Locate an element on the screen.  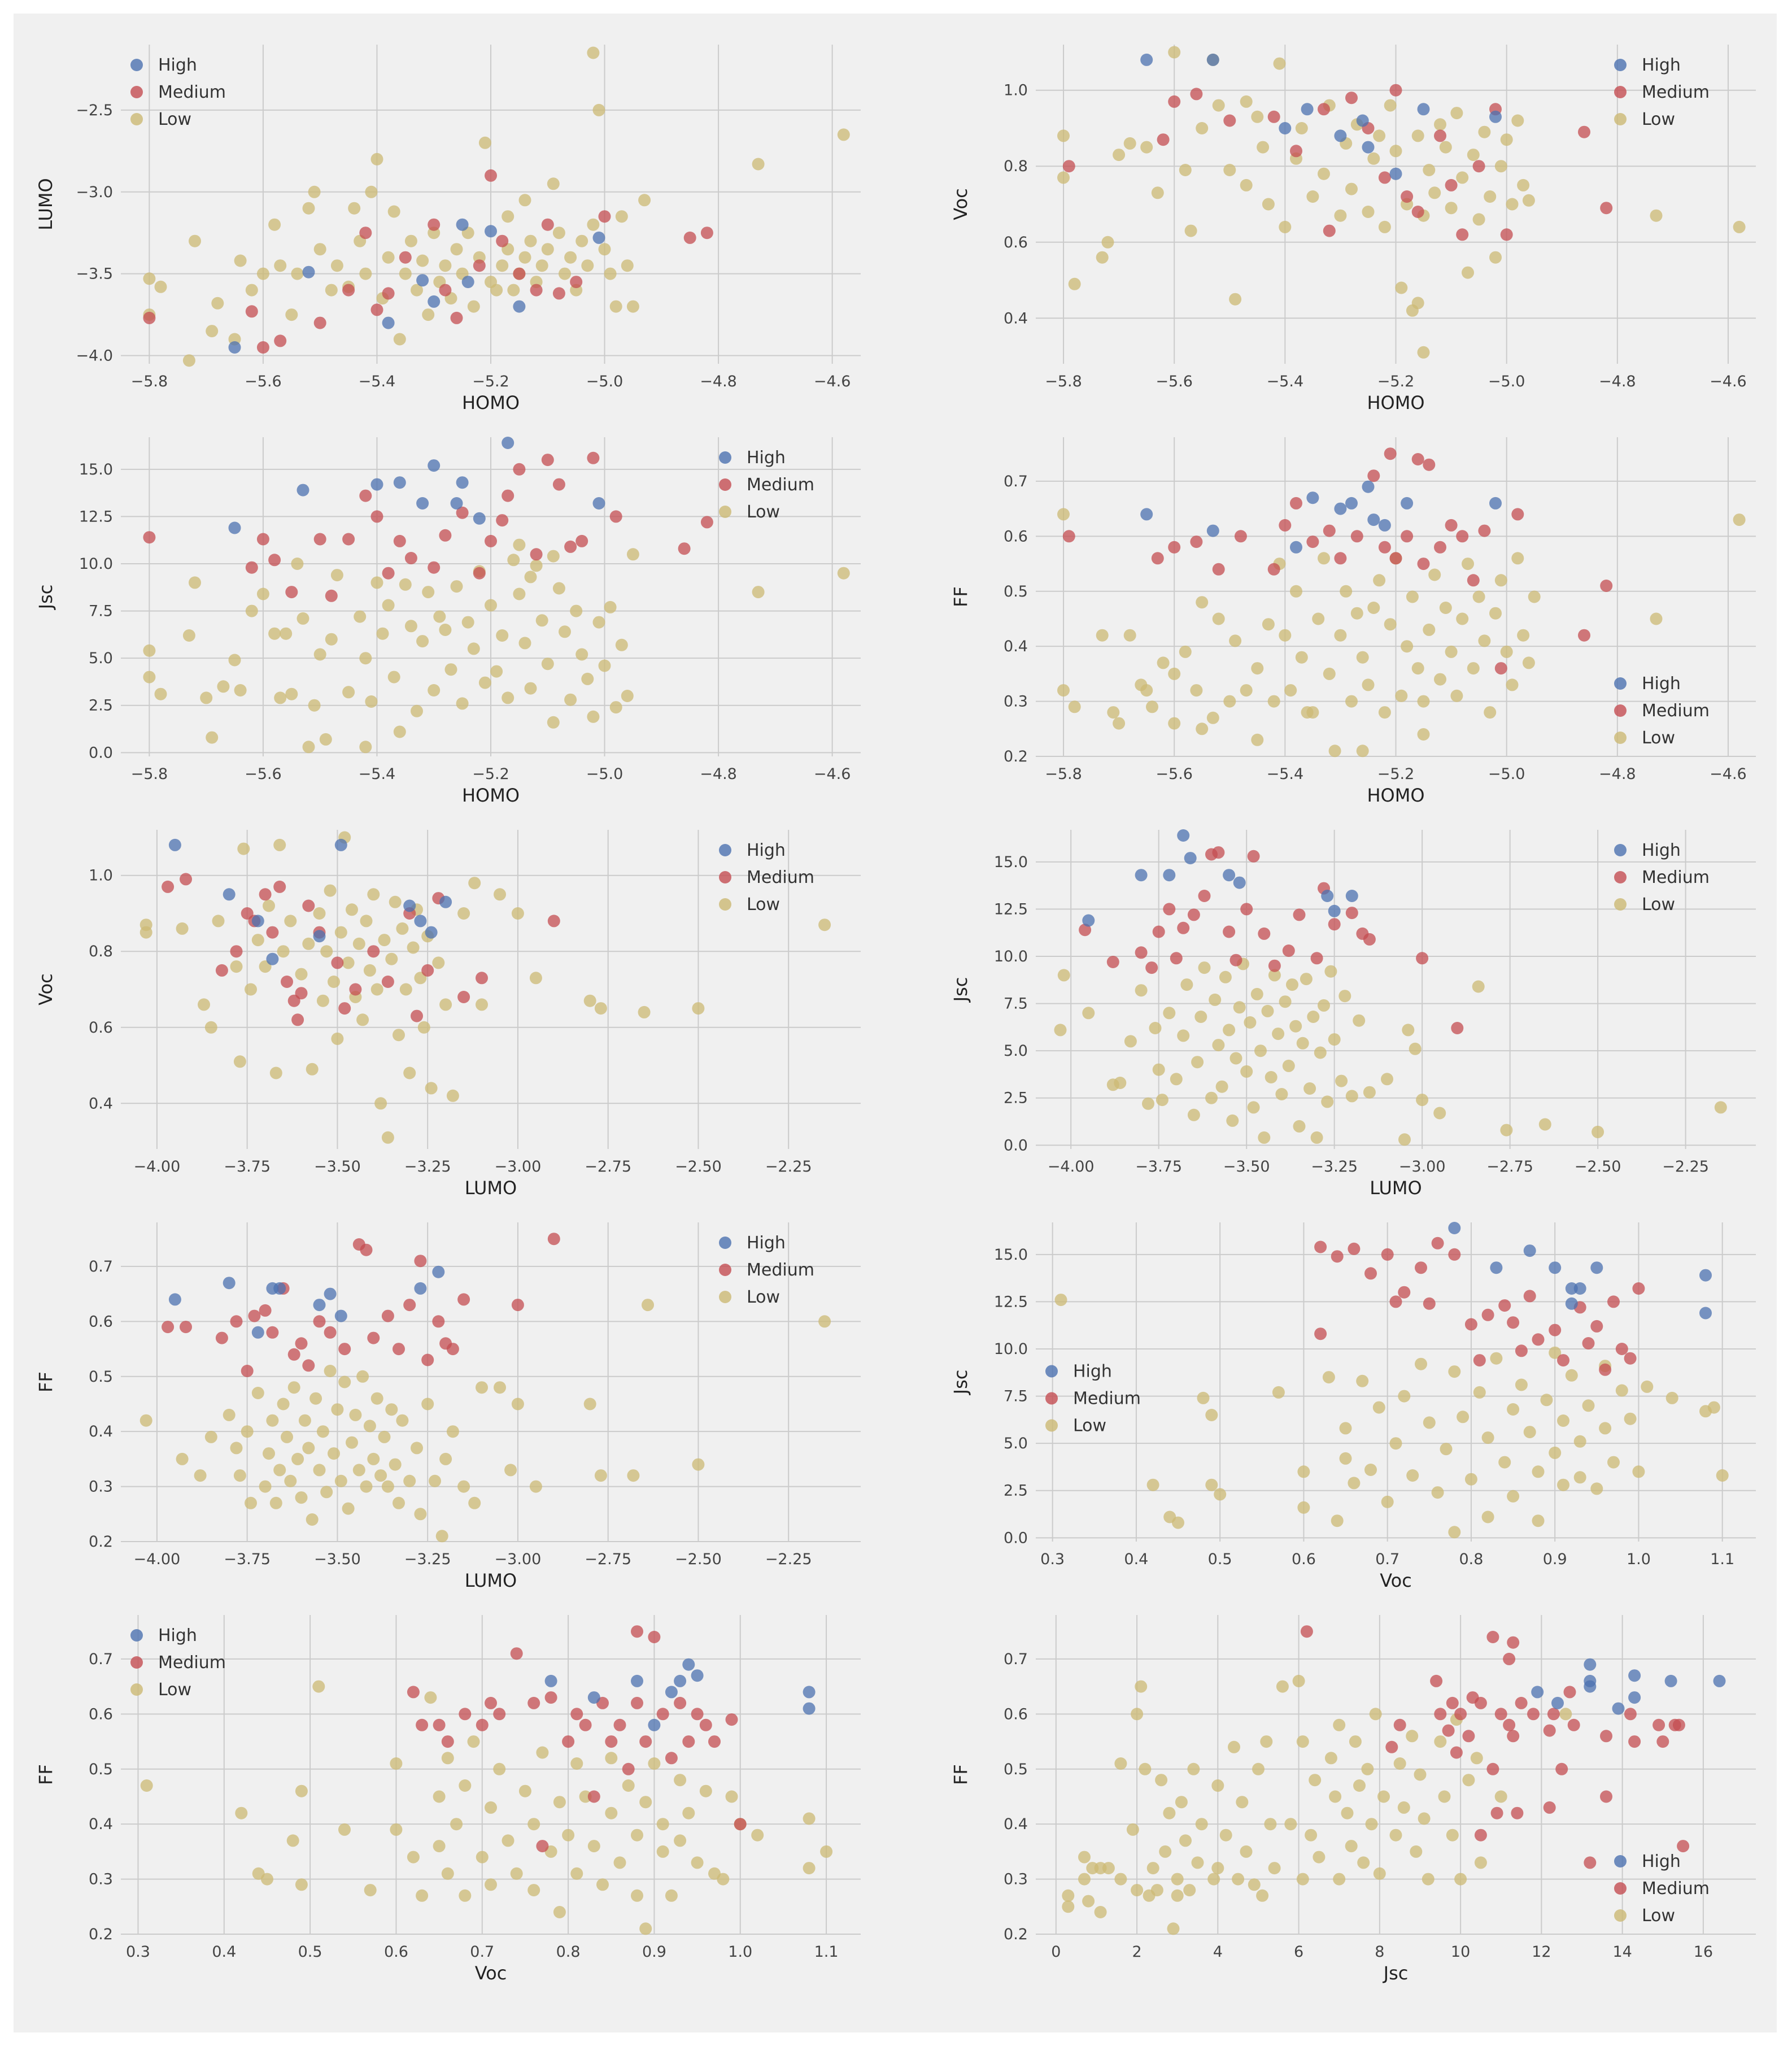
x-tick-label: −5.4 is located at coordinates (377, 381).